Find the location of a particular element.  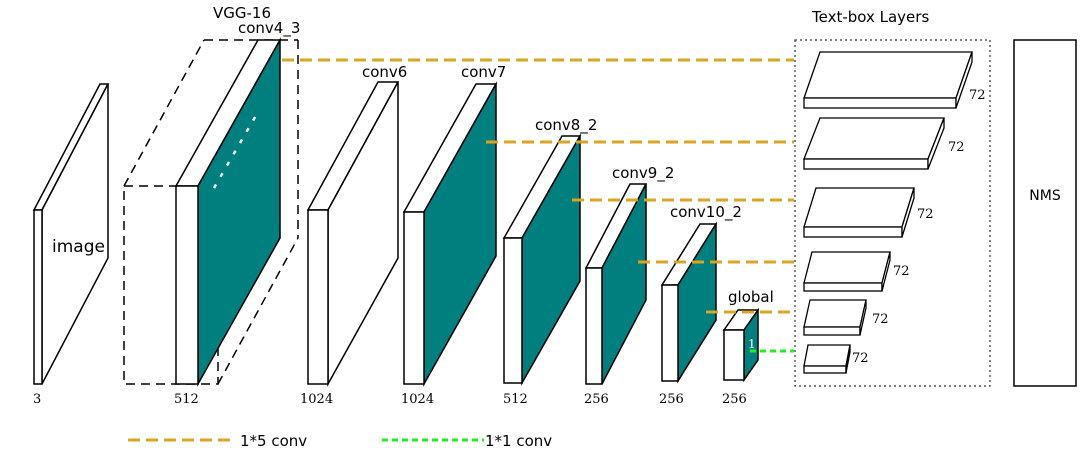

conv10-2-label: conv10_2 is located at coordinates (706, 212).